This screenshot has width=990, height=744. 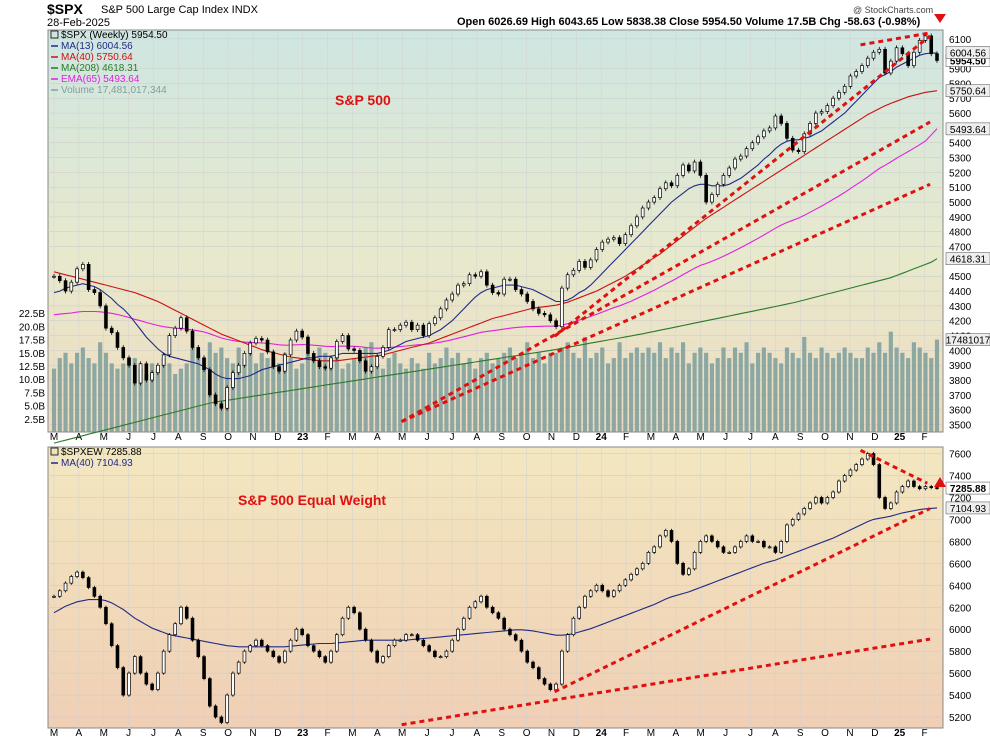 What do you see at coordinates (874, 733) in the screenshot?
I see `x-tick-label: D` at bounding box center [874, 733].